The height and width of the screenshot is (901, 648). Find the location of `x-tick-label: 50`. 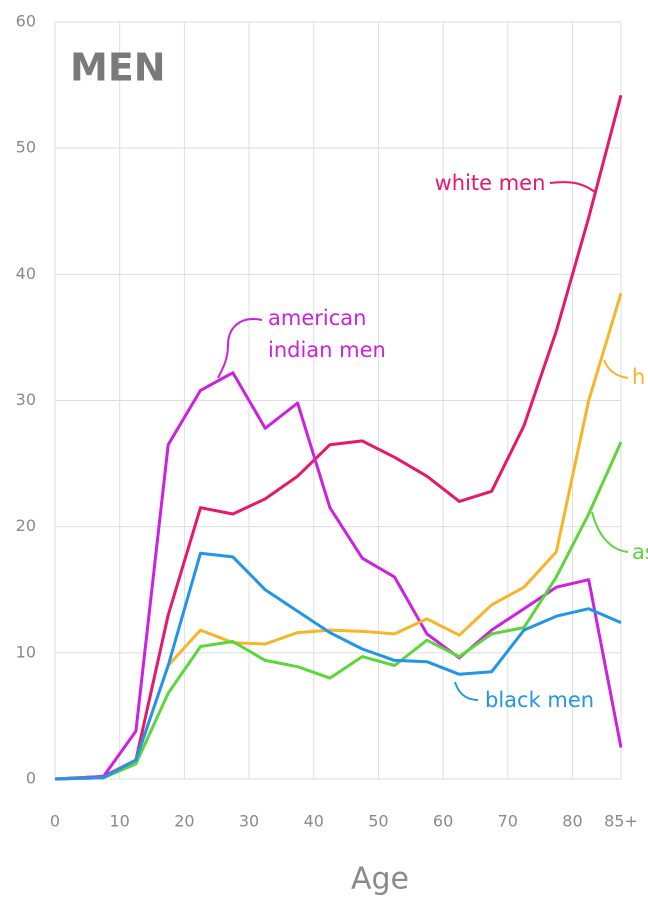

x-tick-label: 50 is located at coordinates (378, 821).